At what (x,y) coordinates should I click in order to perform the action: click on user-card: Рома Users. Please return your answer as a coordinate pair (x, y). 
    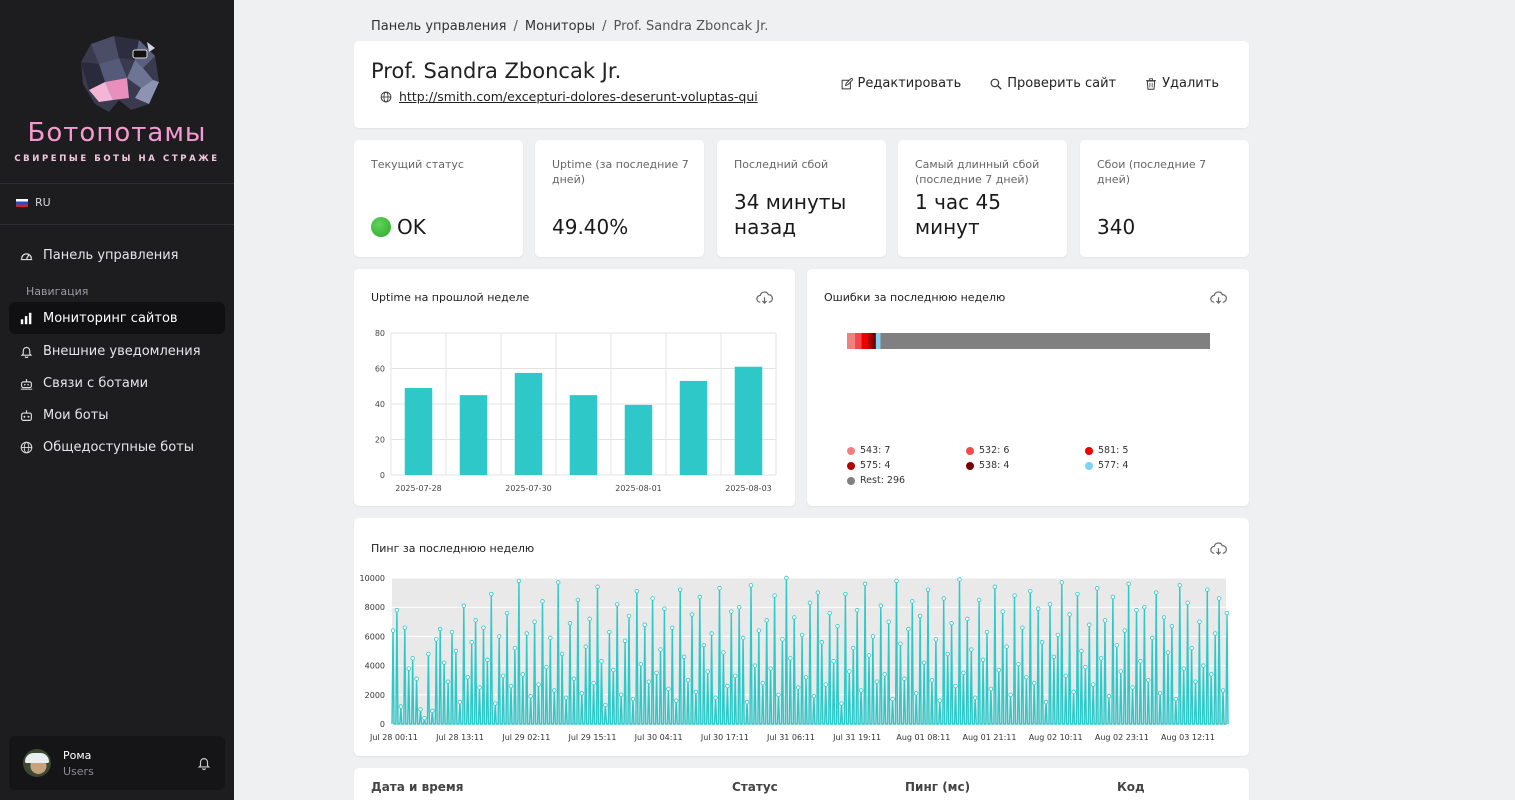
    Looking at the image, I should click on (117, 763).